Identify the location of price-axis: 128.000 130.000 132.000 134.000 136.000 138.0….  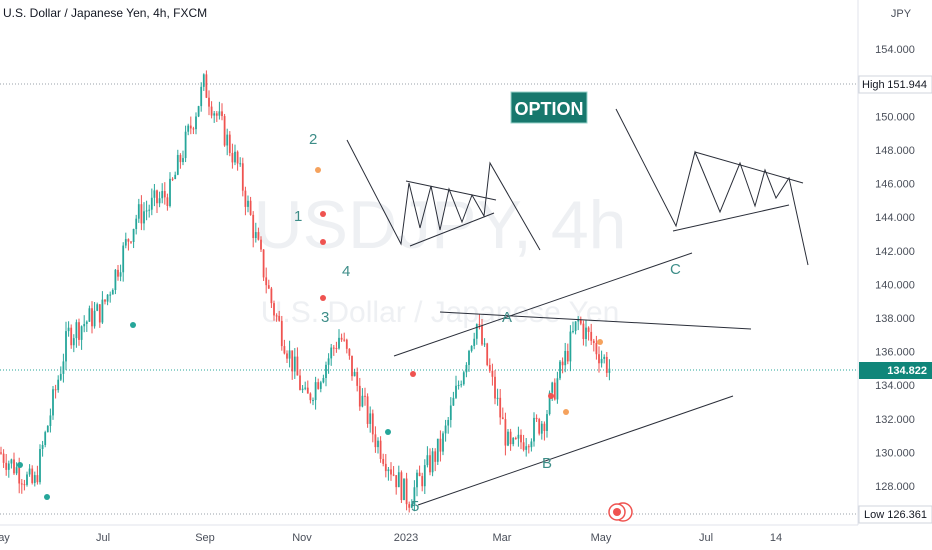
(895, 268).